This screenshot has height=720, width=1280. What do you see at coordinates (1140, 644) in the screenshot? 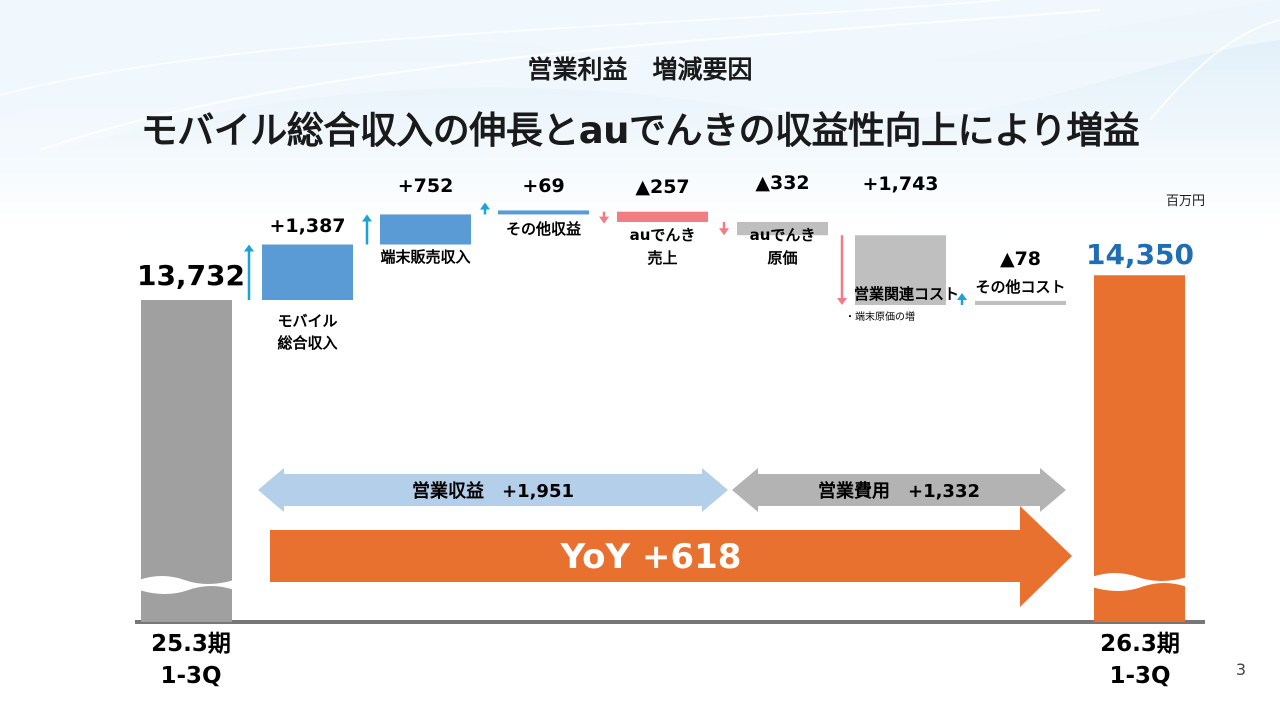
I see `end-category-label: 26.3期` at bounding box center [1140, 644].